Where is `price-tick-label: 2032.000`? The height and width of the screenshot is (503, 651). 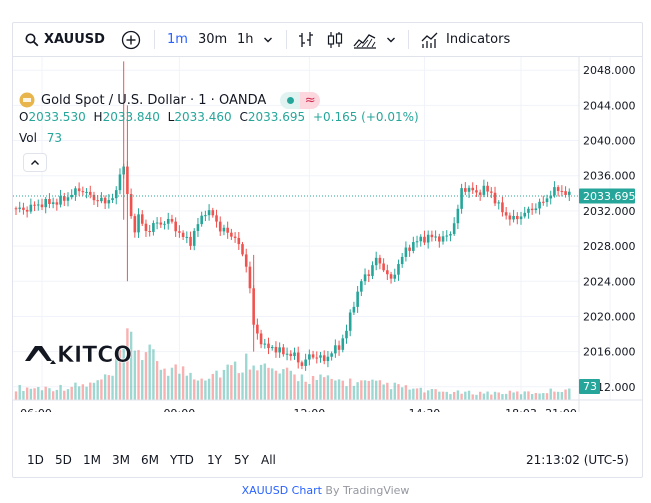 price-tick-label: 2032.000 is located at coordinates (609, 211).